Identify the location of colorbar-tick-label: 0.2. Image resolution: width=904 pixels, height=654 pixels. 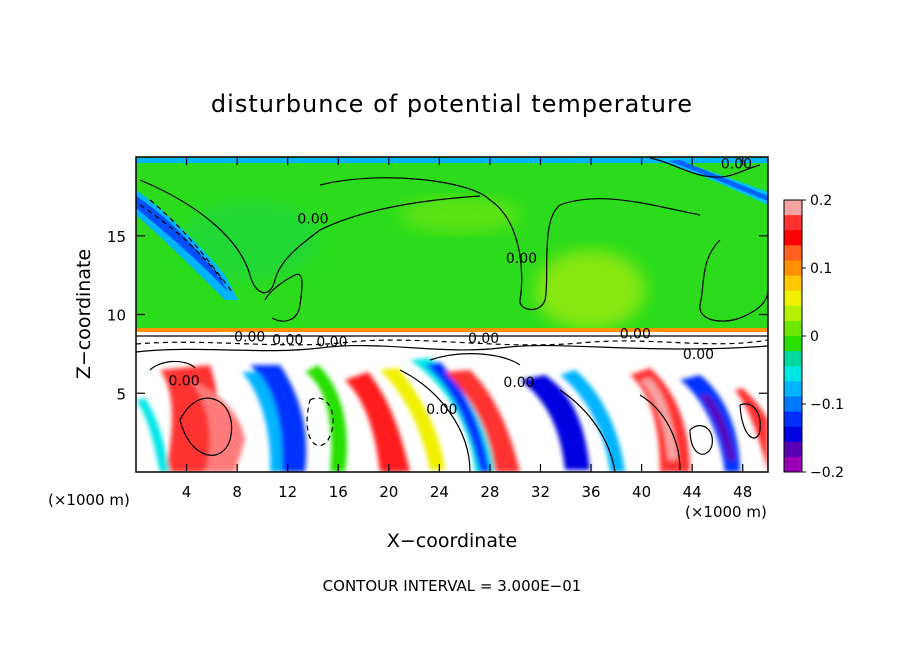
(821, 201).